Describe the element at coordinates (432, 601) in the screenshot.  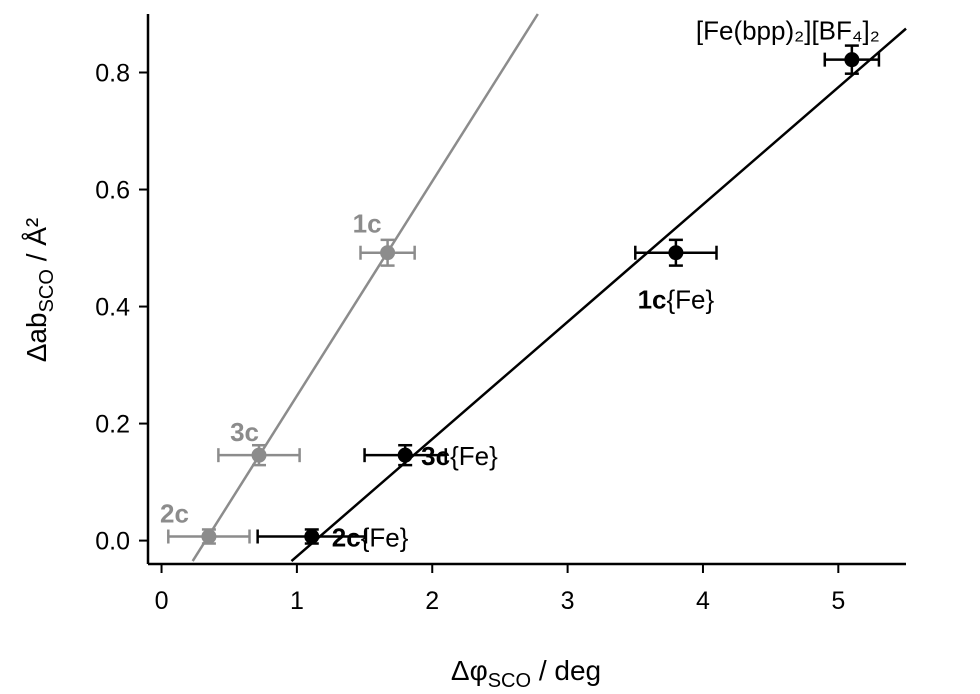
I see `x-tick-label-2: 2` at that location.